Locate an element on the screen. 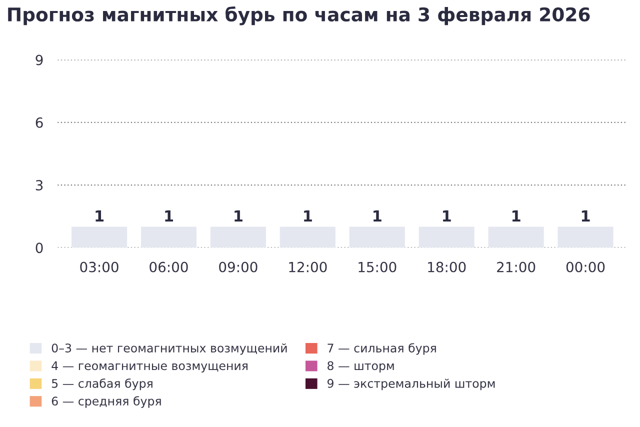 The width and height of the screenshot is (640, 427). legend-label: 6 — средняя буря is located at coordinates (106, 402).